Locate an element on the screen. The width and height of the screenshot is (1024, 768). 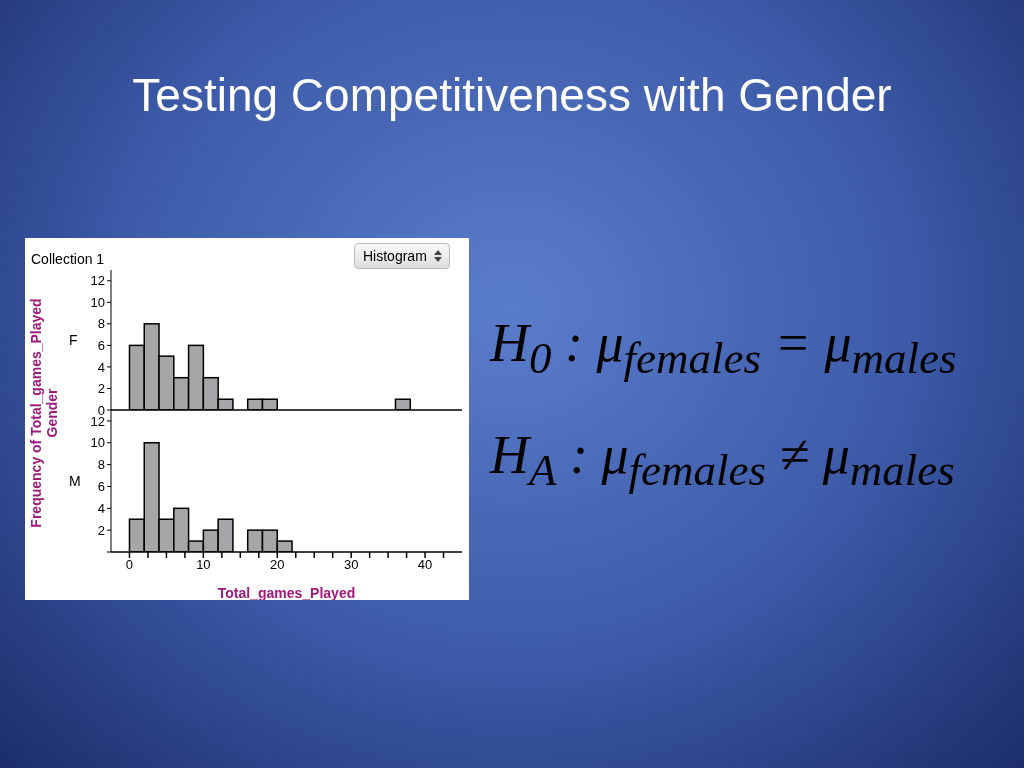
text: Histogram is located at coordinates (395, 256).